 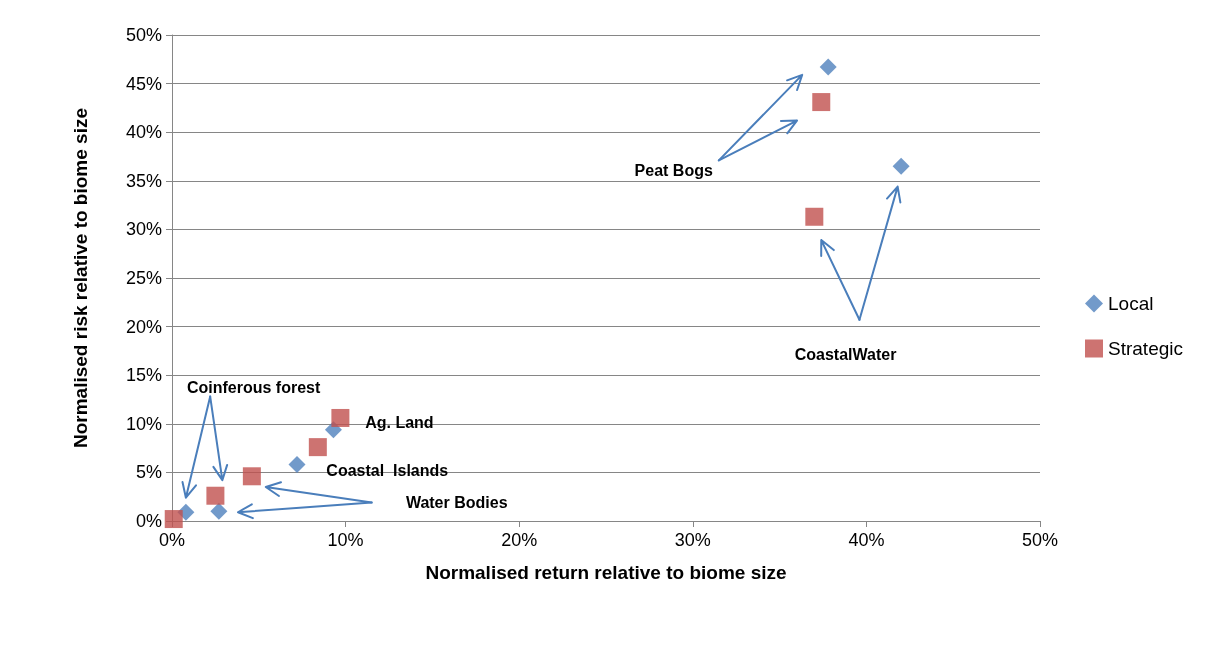 What do you see at coordinates (673, 170) in the screenshot?
I see `annotation: Peat Bogs` at bounding box center [673, 170].